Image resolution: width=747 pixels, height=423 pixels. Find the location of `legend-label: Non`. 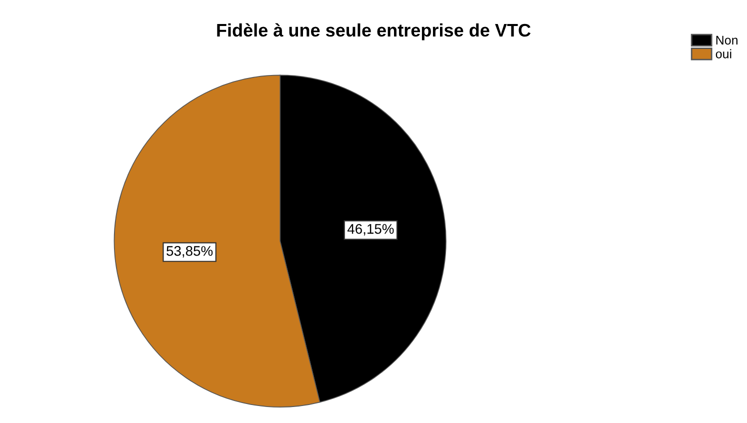

legend-label: Non is located at coordinates (727, 40).